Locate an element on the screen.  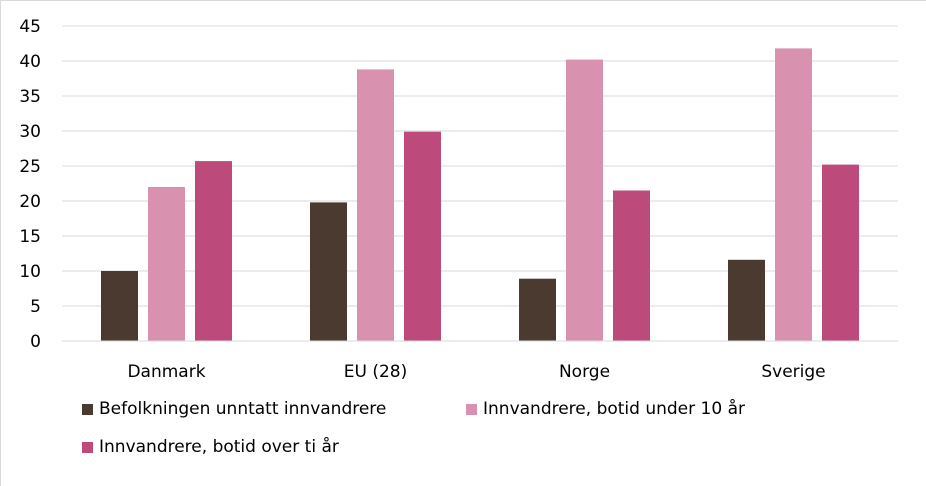
y-tick-label: 30 is located at coordinates (30, 132).